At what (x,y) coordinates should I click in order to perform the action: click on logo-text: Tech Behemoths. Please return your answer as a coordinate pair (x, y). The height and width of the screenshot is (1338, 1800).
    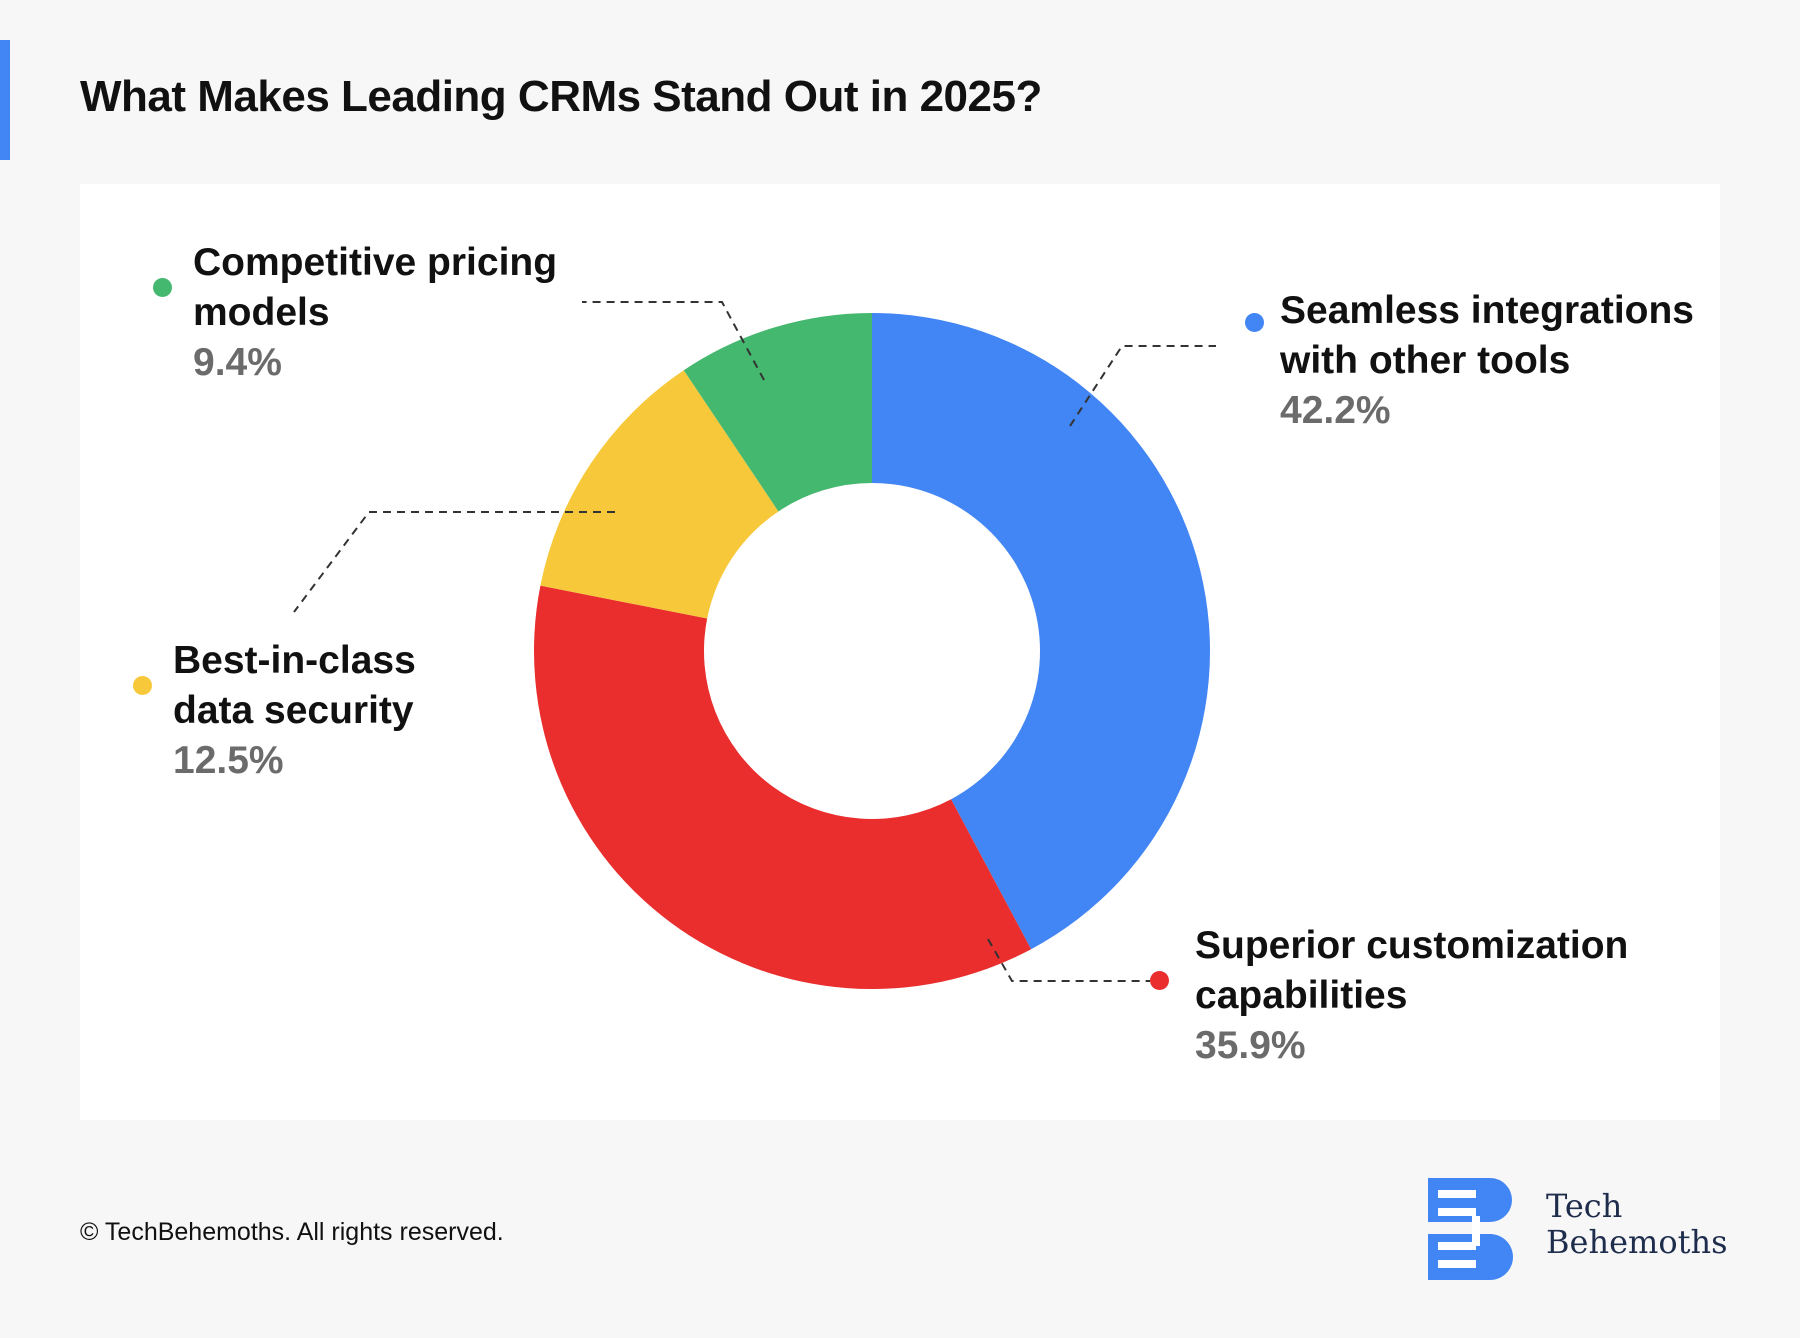
    Looking at the image, I should click on (1637, 1224).